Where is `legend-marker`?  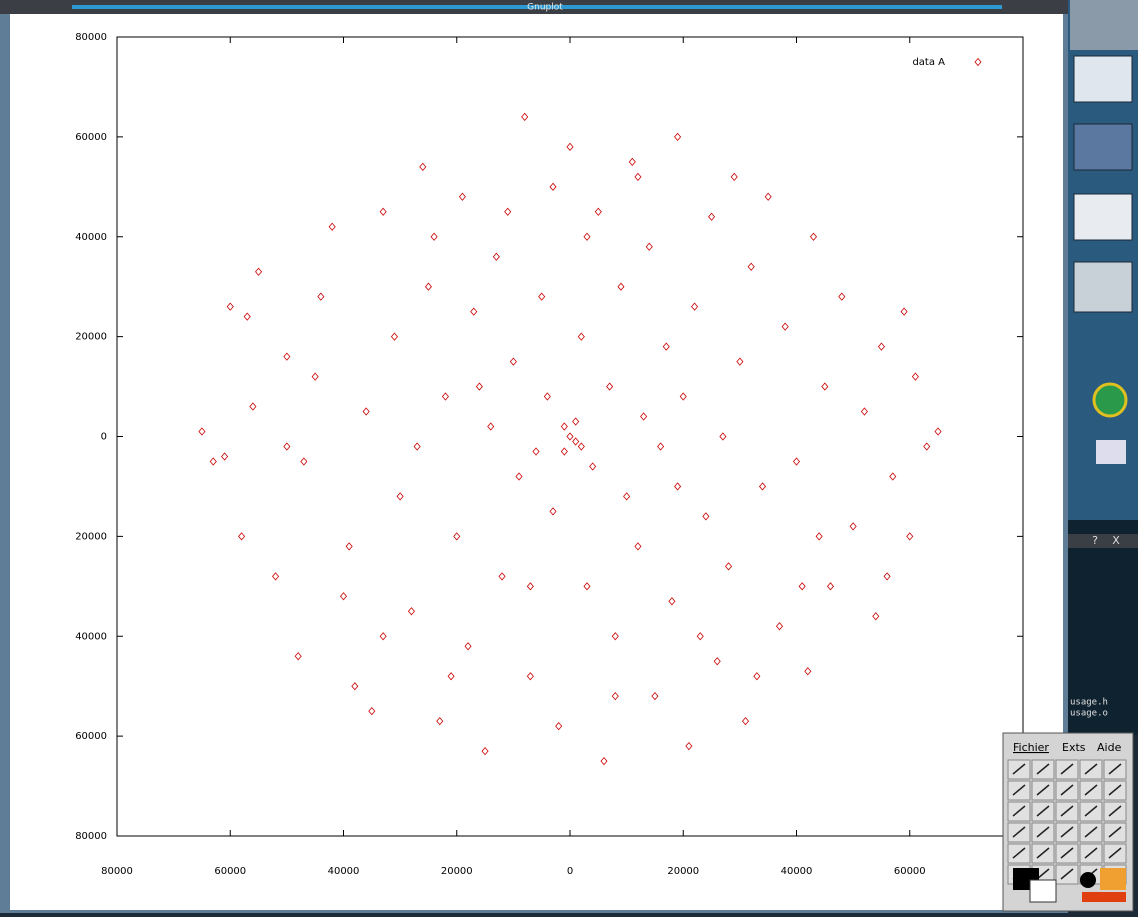 legend-marker is located at coordinates (978, 62).